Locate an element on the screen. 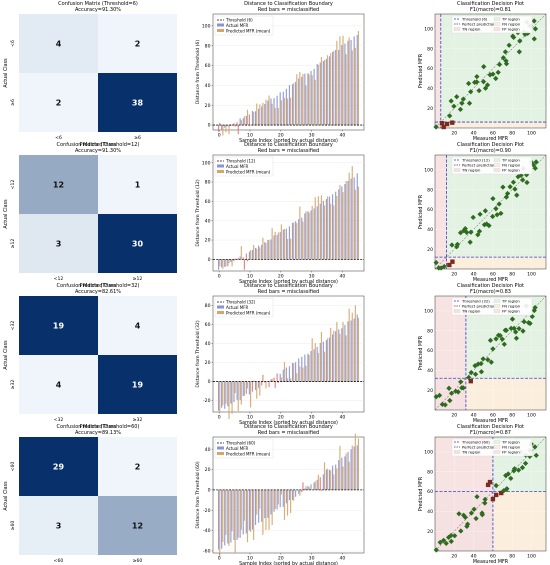 The width and height of the screenshot is (550, 565). legend-actual-swatch is located at coordinates (220, 25).